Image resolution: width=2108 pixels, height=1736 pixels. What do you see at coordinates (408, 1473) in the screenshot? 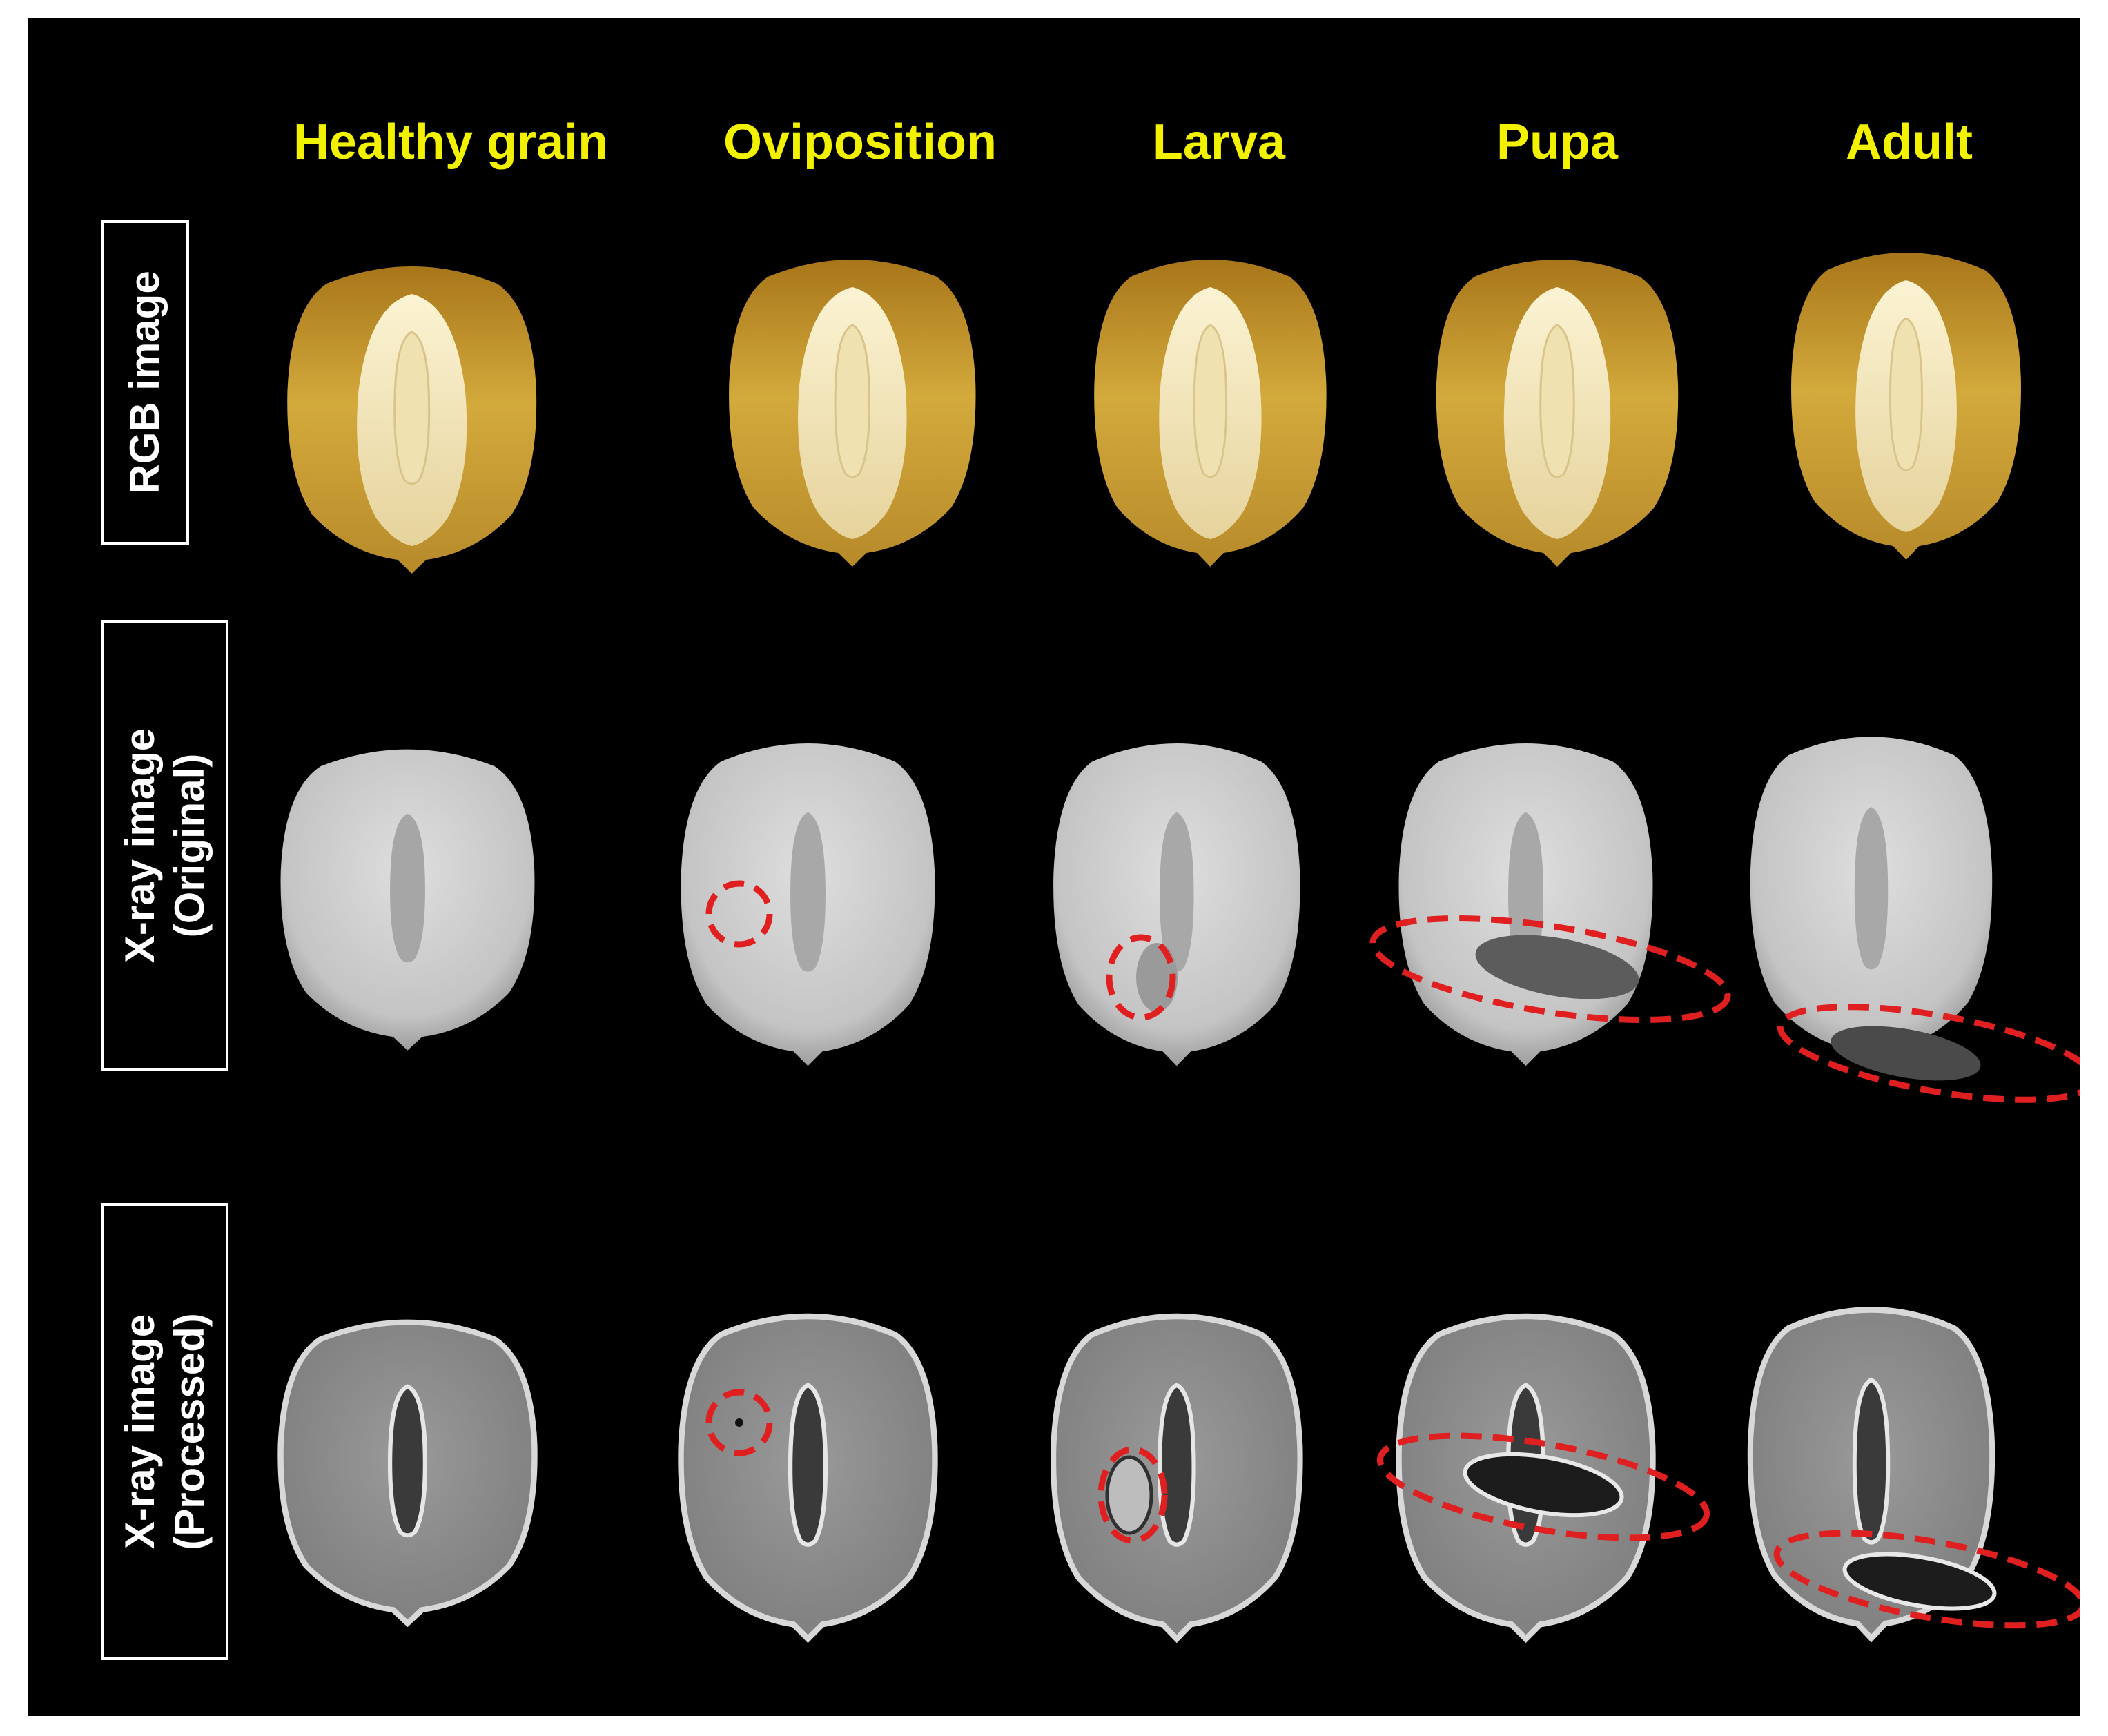
I see `xray-processed-image-healthy` at bounding box center [408, 1473].